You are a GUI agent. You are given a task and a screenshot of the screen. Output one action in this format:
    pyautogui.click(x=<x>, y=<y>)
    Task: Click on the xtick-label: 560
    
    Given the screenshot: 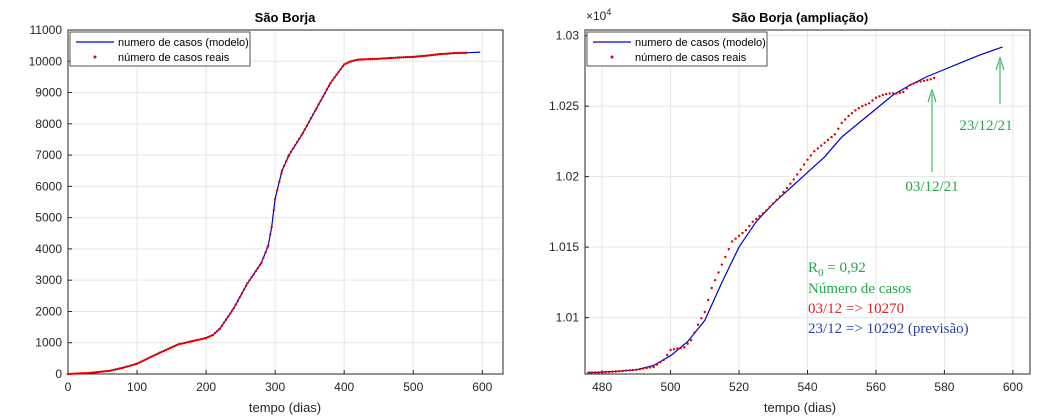 What is the action you would take?
    pyautogui.click(x=876, y=387)
    